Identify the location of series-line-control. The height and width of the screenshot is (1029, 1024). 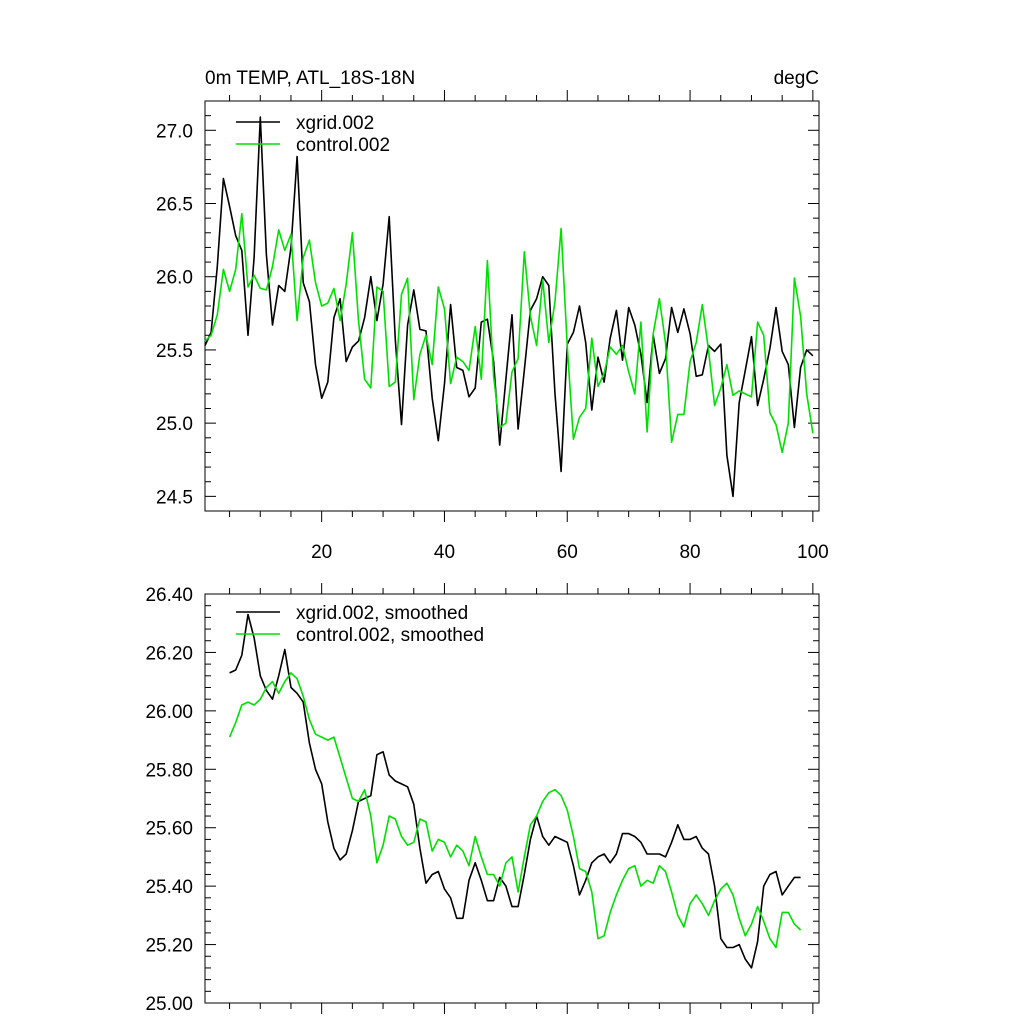
(509, 333).